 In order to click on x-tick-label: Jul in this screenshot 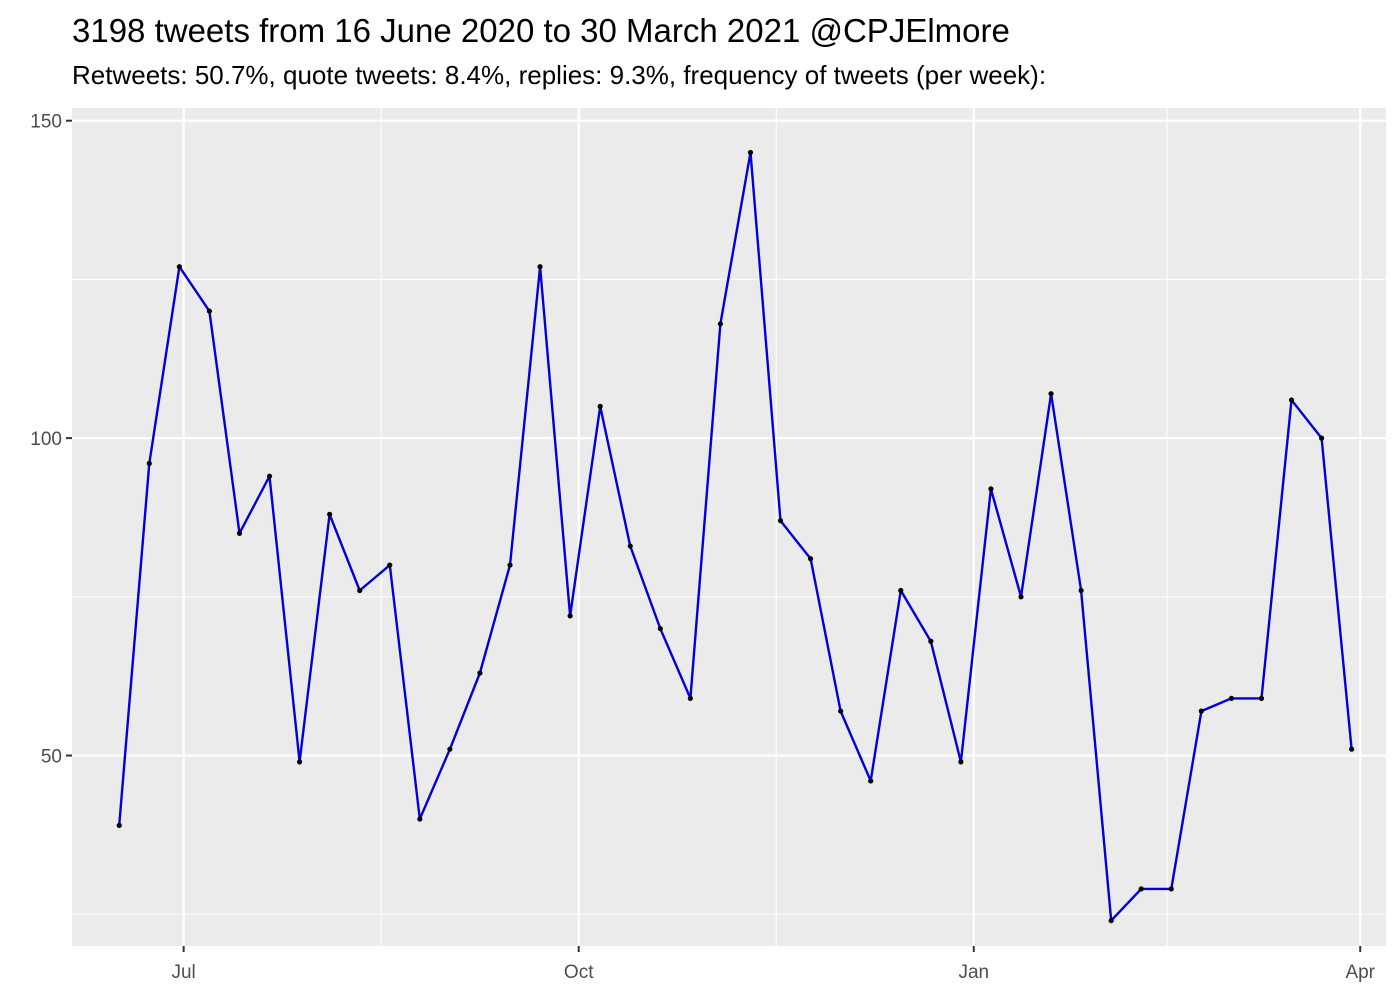, I will do `click(183, 972)`.